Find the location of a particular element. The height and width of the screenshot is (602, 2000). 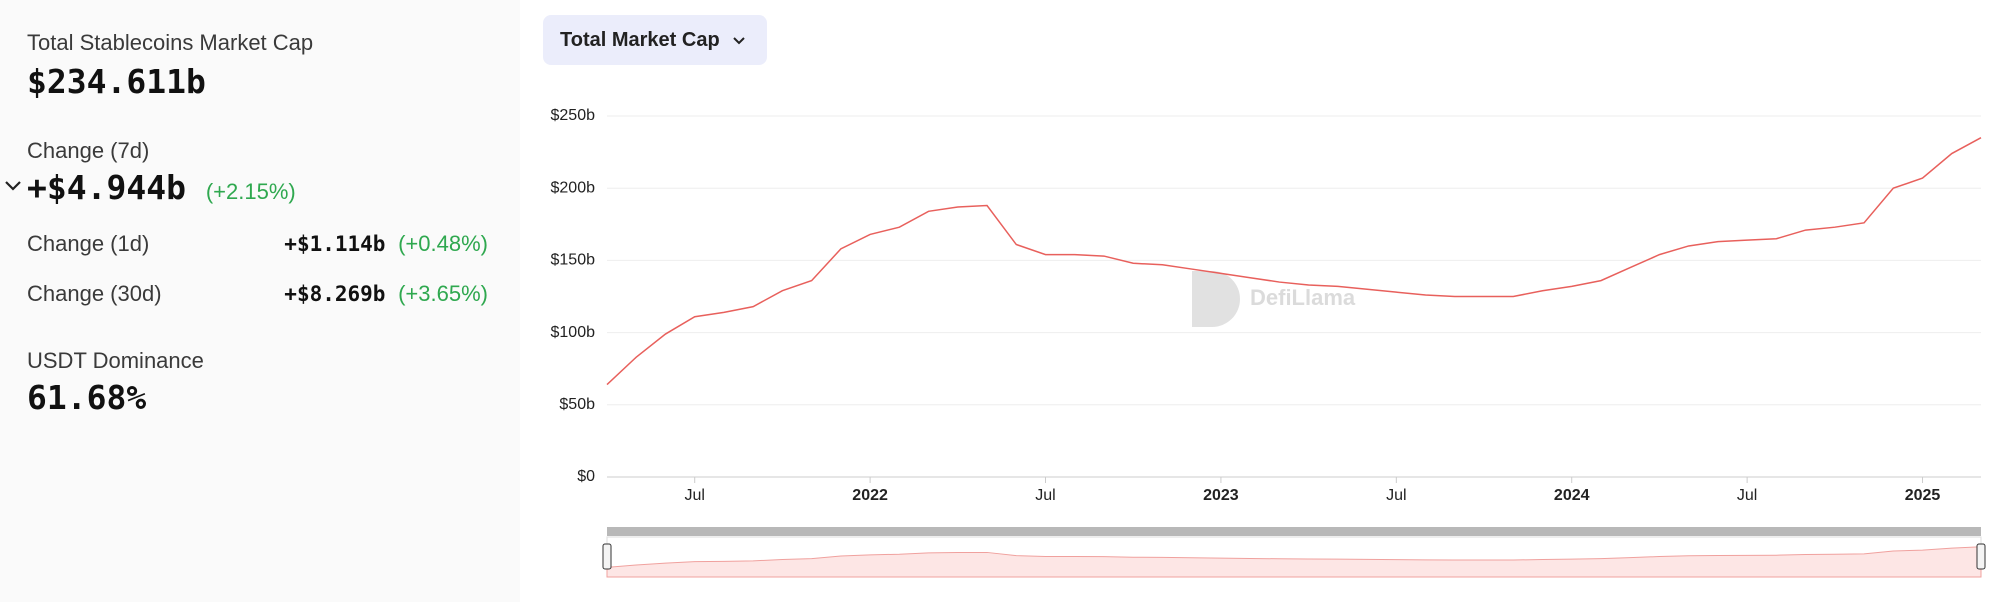

change-30d-label: Change (30d) is located at coordinates (94, 293).